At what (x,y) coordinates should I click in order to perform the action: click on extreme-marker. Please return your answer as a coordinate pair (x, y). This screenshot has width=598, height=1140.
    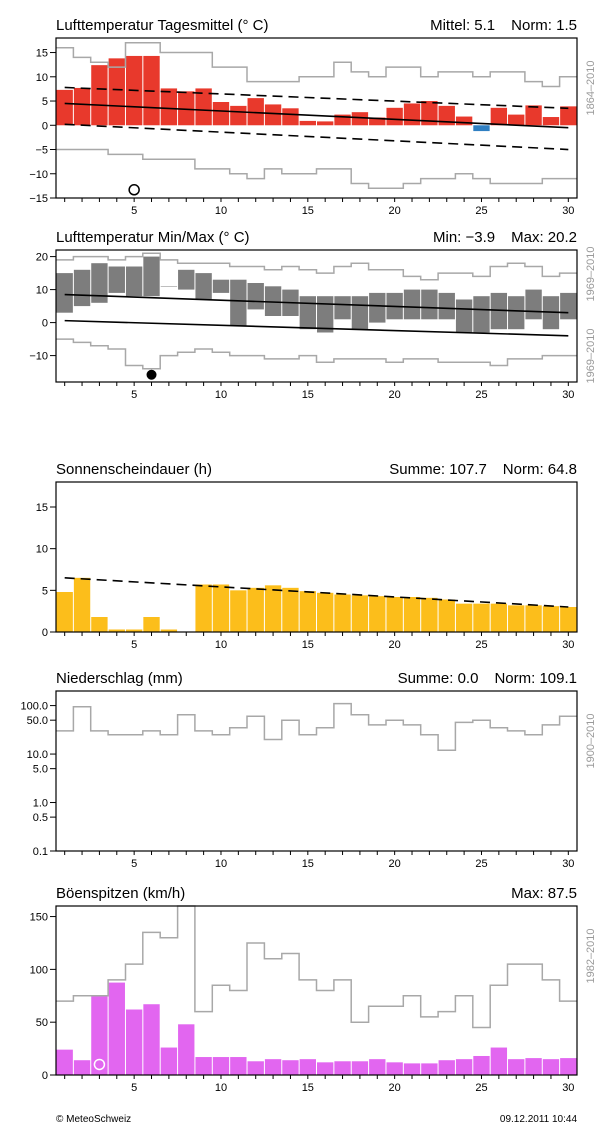
    Looking at the image, I should click on (151, 374).